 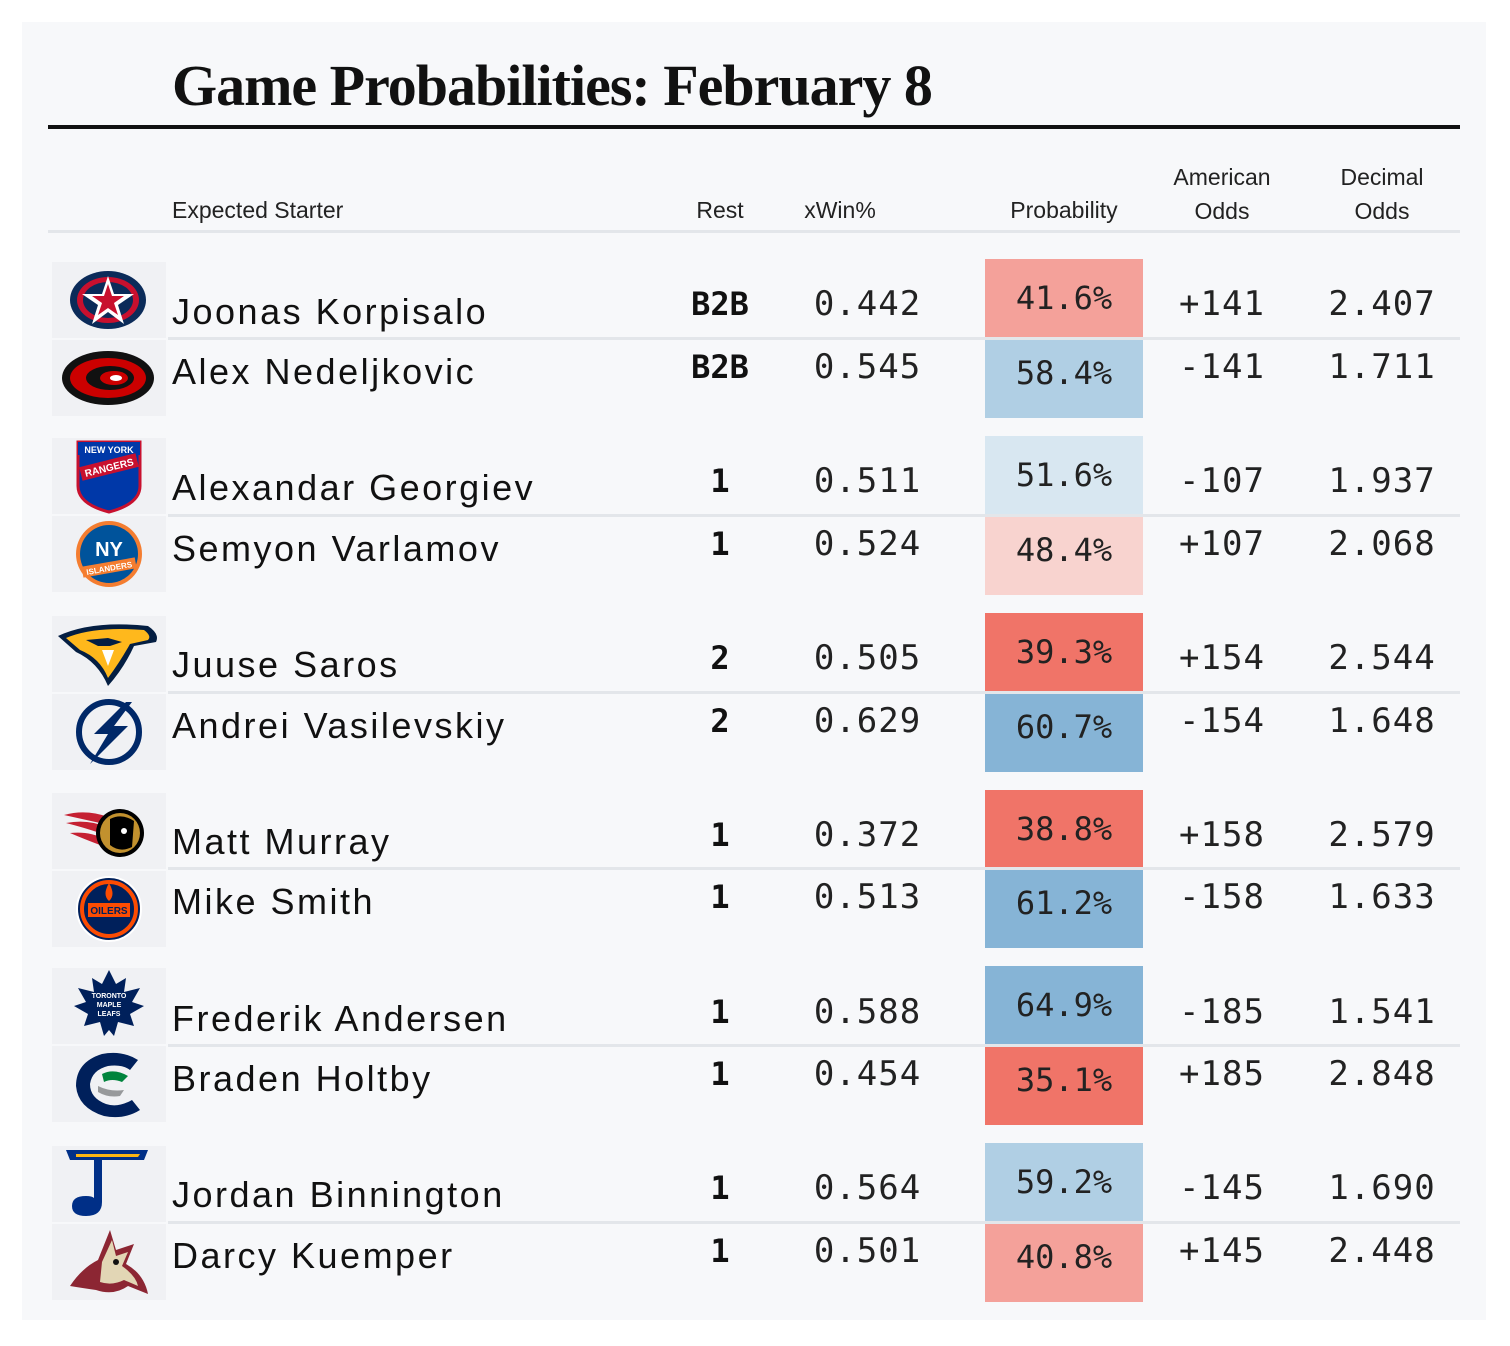 What do you see at coordinates (107, 655) in the screenshot?
I see `nashville-predators-logo-icon` at bounding box center [107, 655].